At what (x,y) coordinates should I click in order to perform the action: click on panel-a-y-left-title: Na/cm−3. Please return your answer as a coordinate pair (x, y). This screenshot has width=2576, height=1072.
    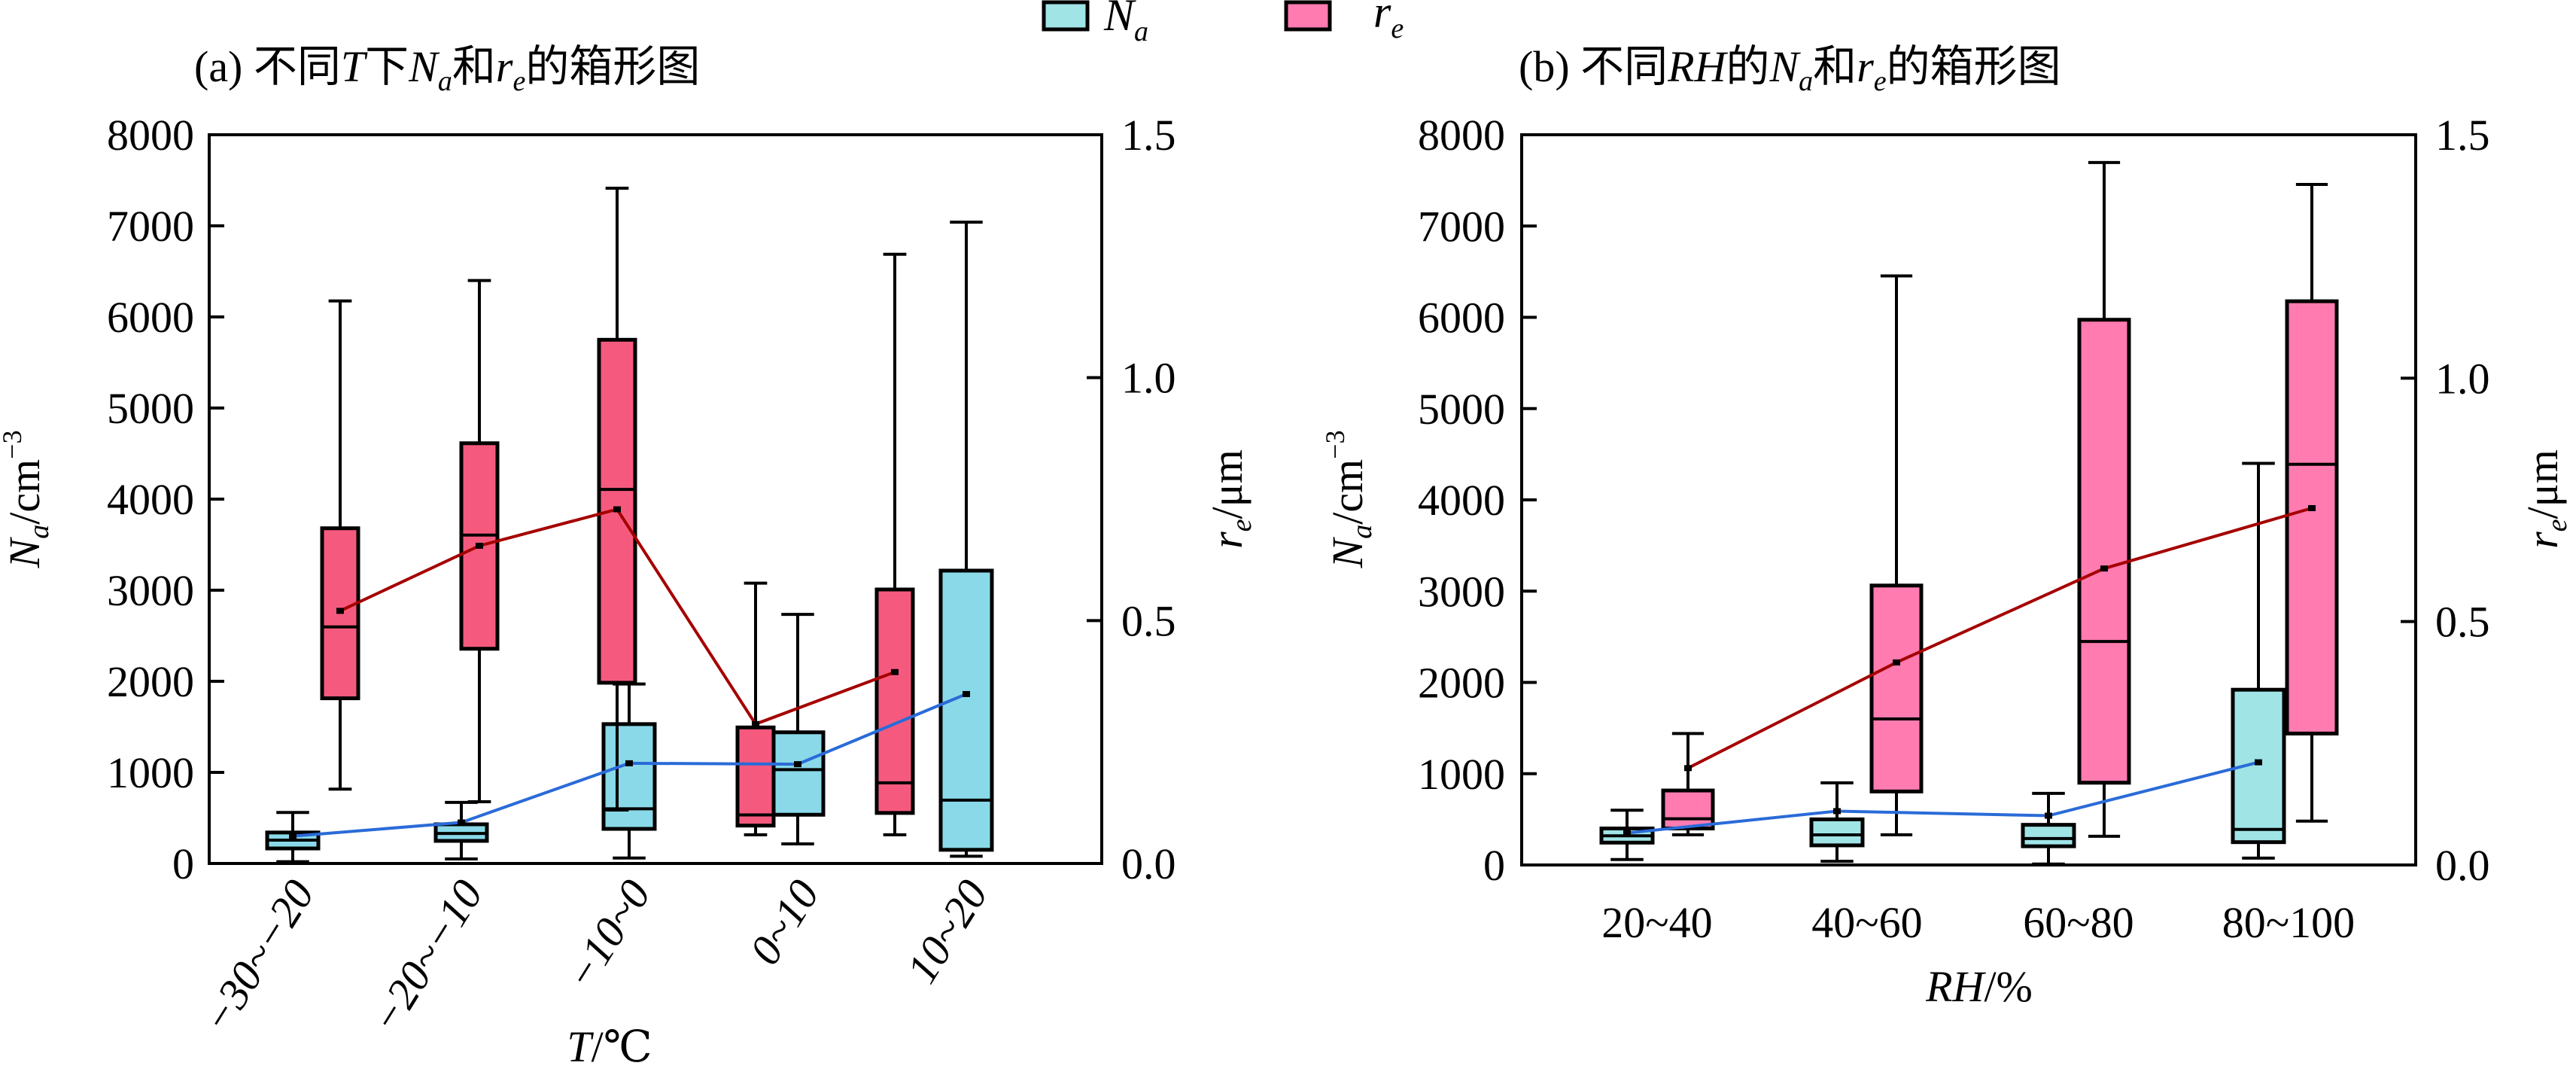
    Looking at the image, I should click on (27, 500).